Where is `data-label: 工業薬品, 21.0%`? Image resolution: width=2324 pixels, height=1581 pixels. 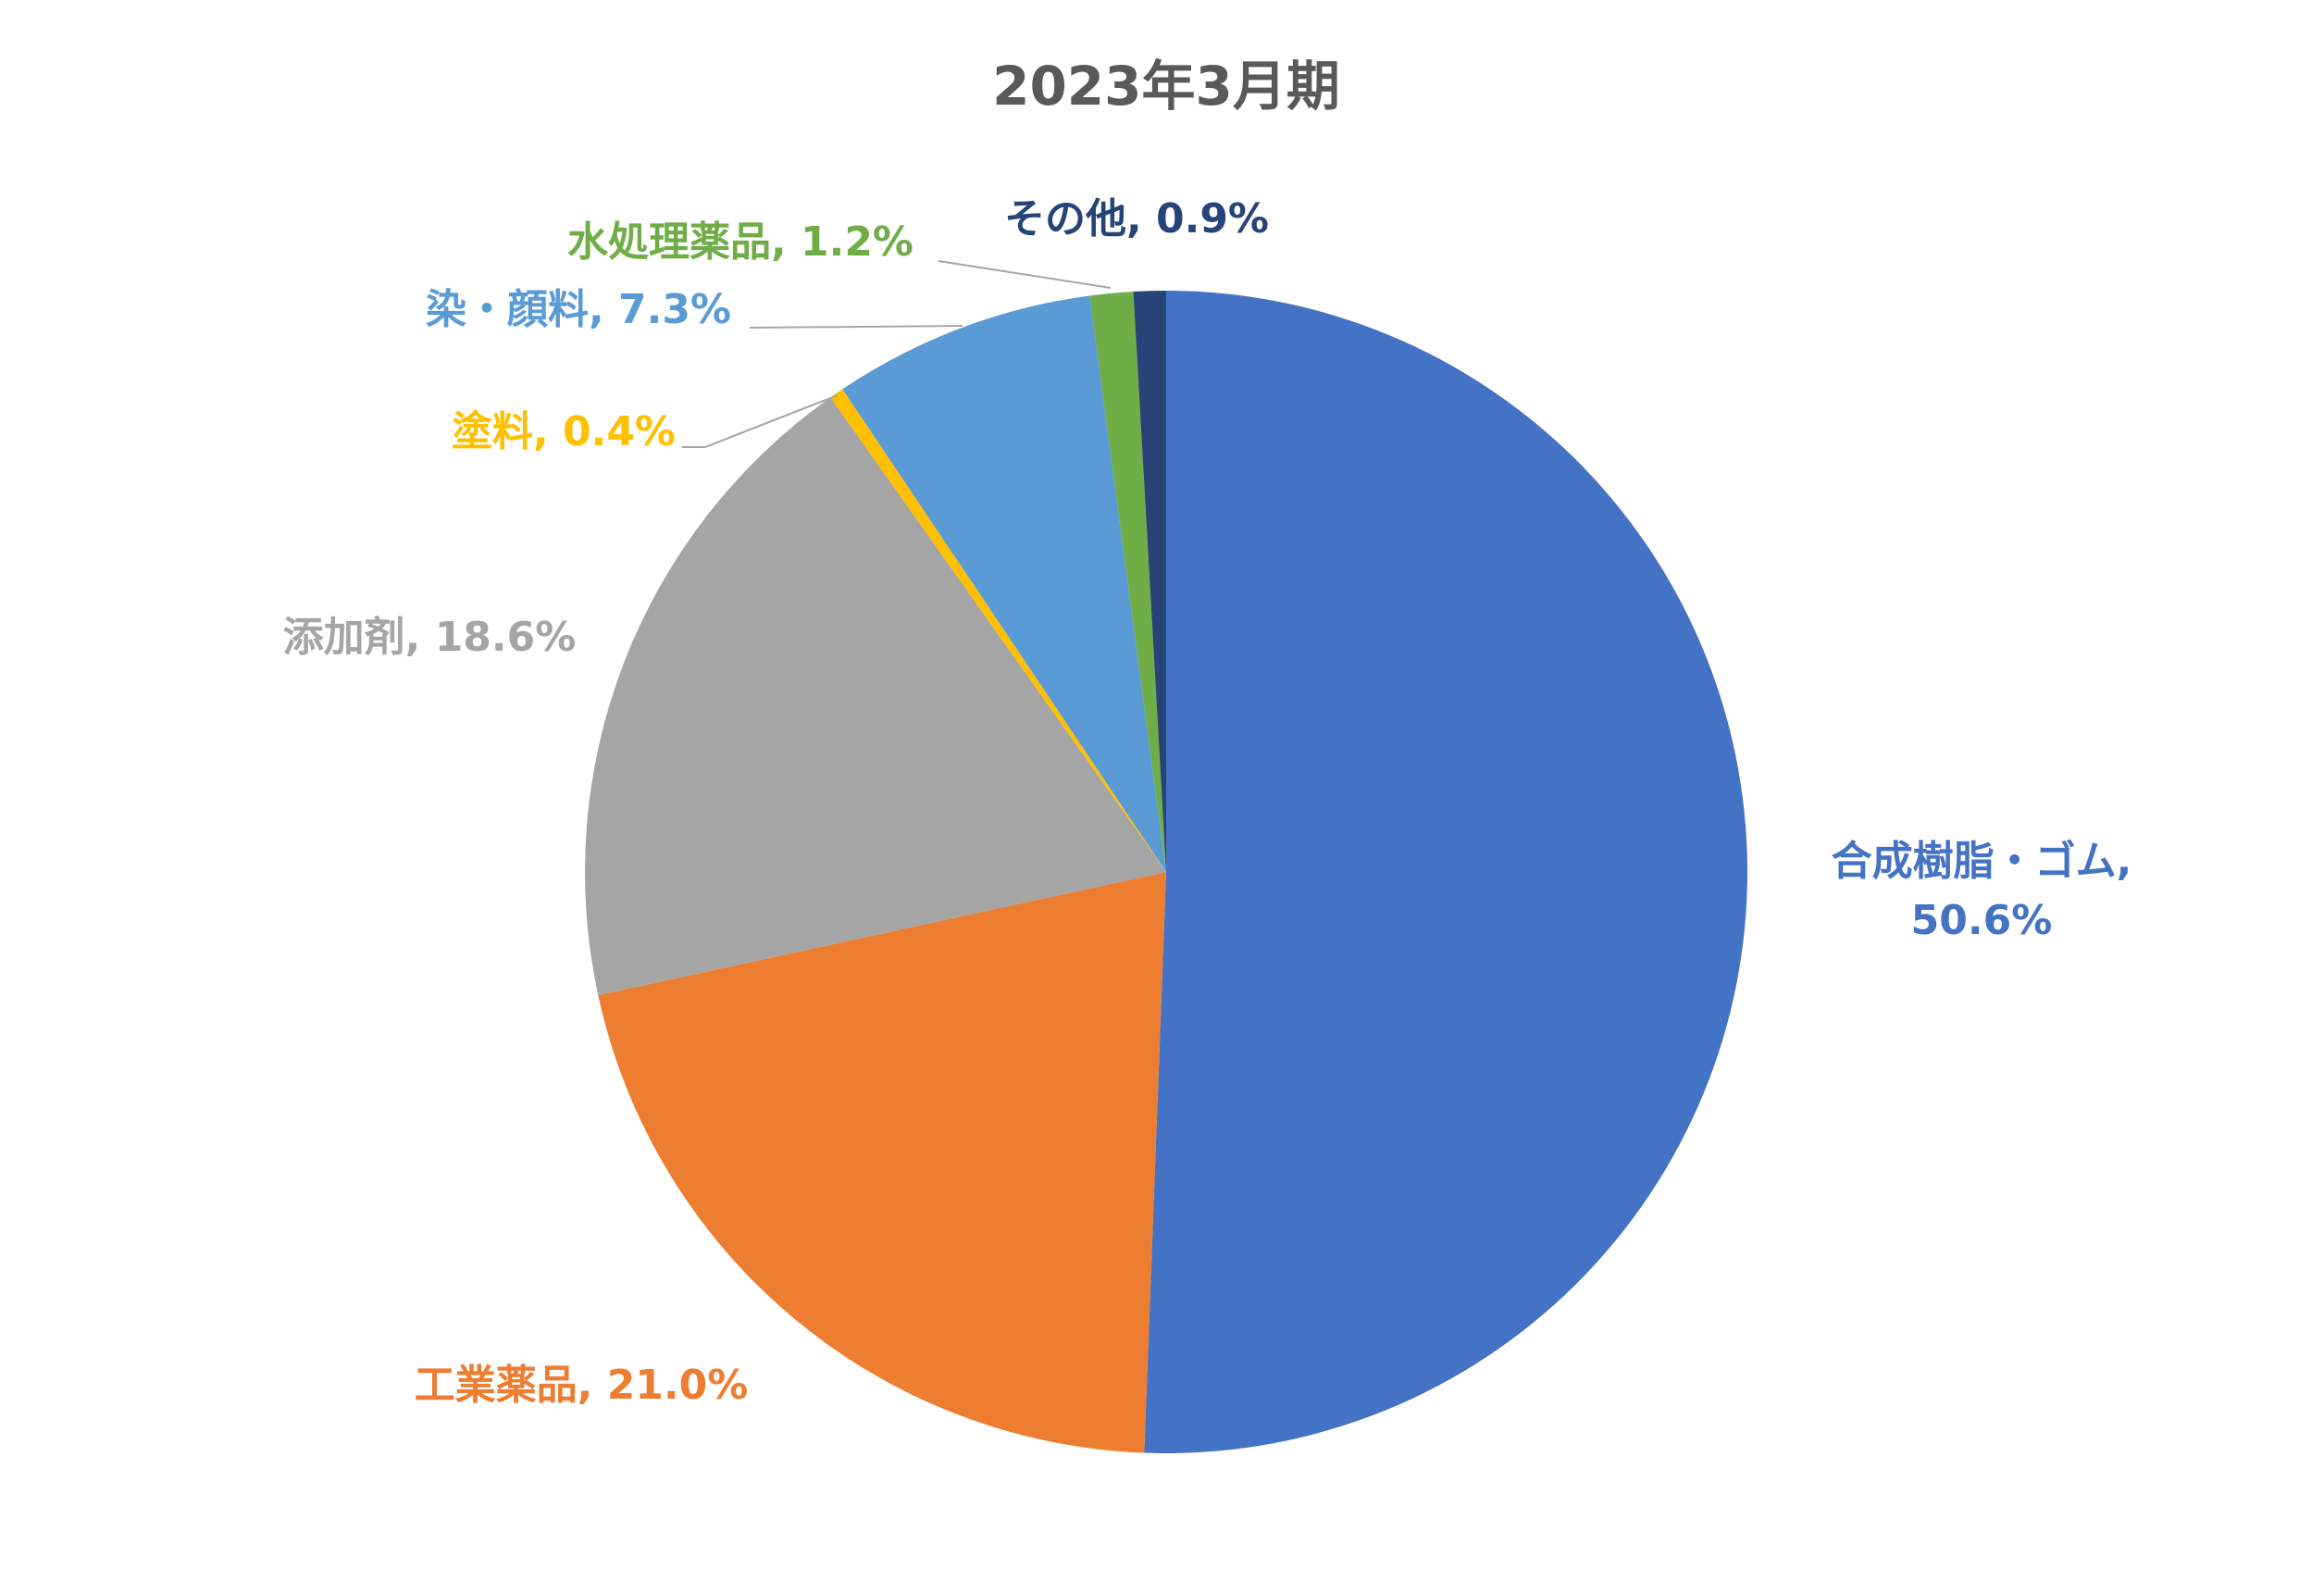 data-label: 工業薬品, 21.0% is located at coordinates (581, 1386).